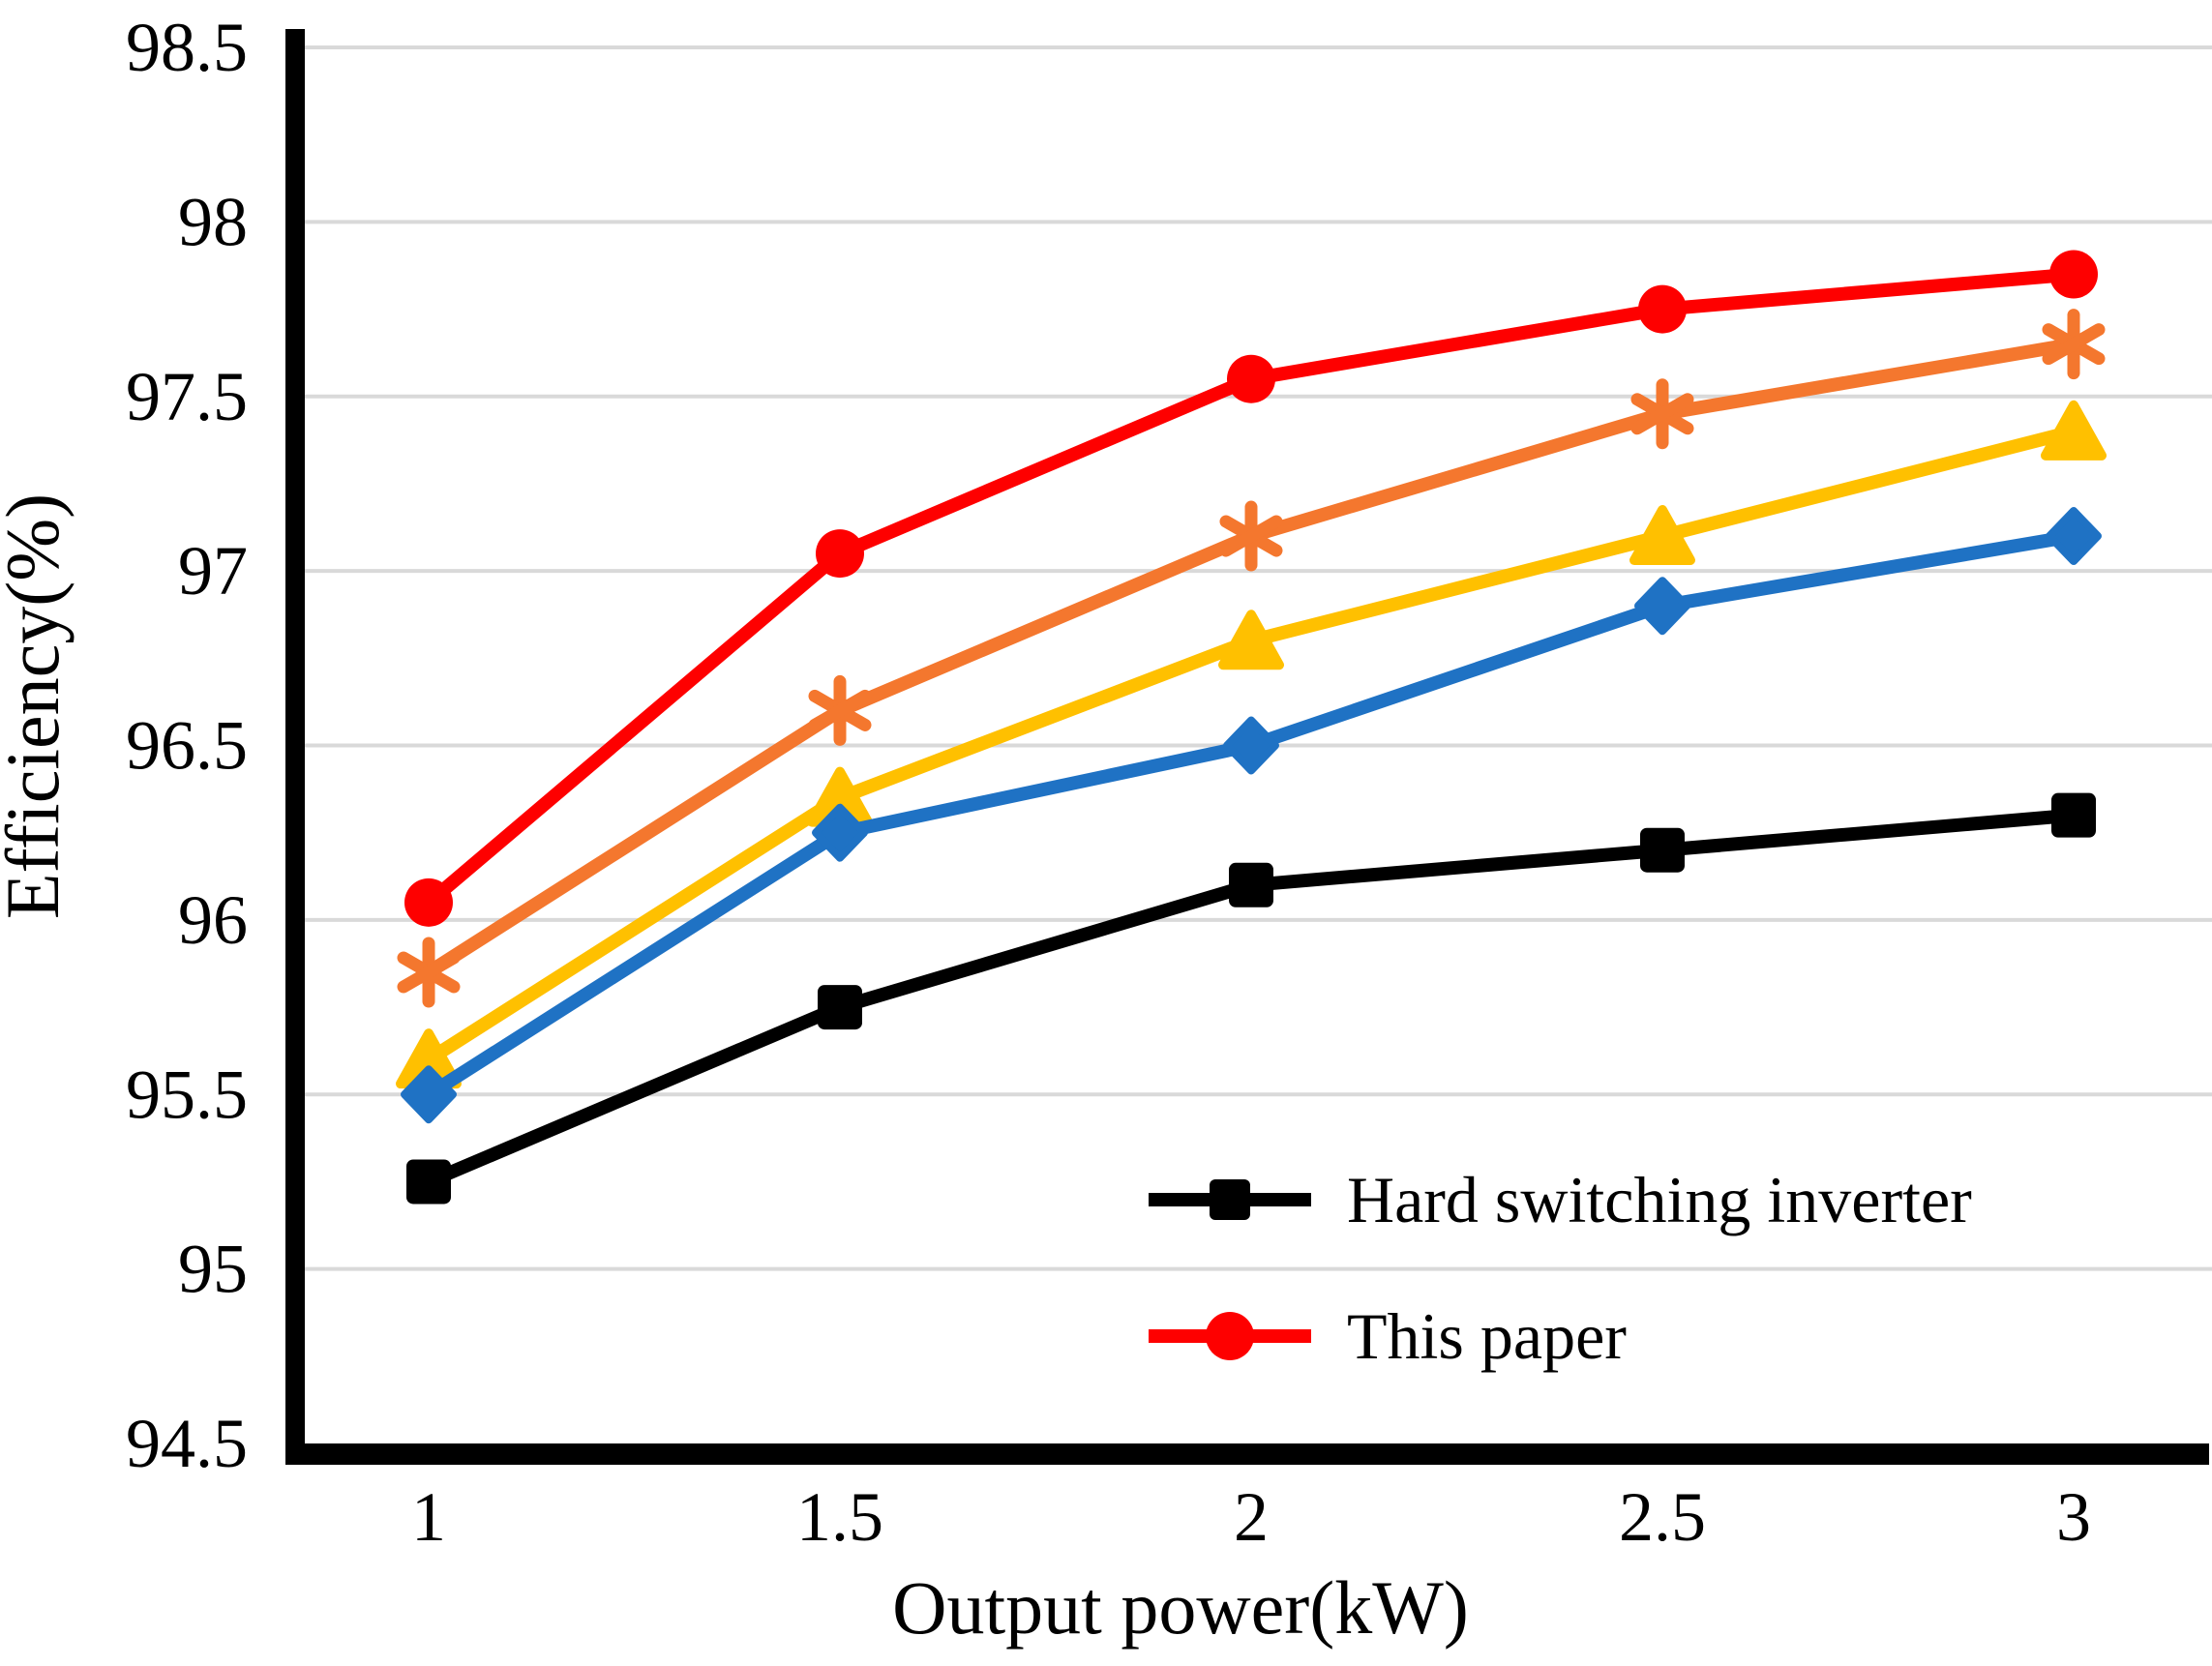 The height and width of the screenshot is (1666, 2212). What do you see at coordinates (2073, 1517) in the screenshot?
I see `x-tick-label: 3` at bounding box center [2073, 1517].